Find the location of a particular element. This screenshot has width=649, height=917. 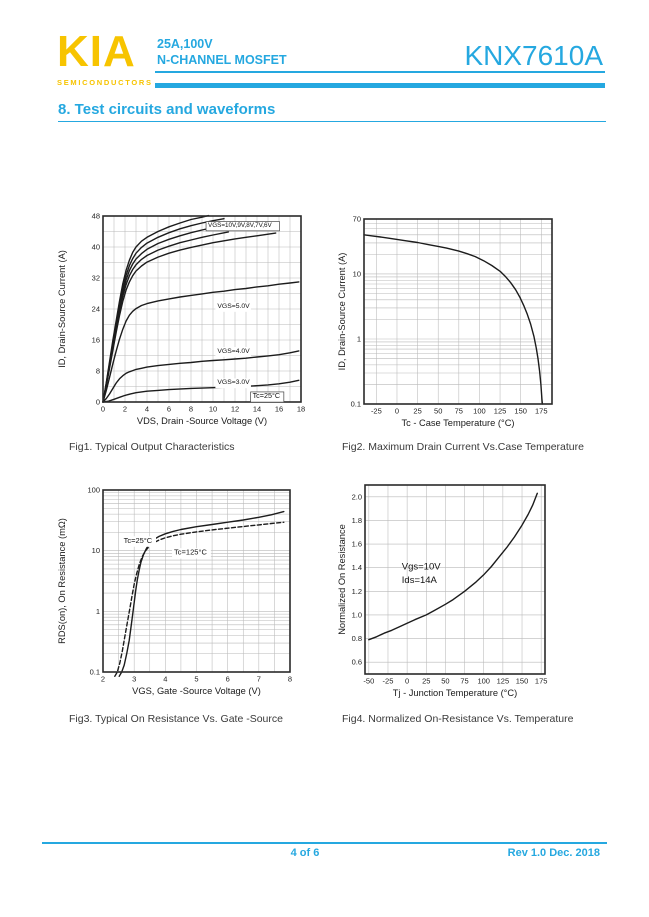

svg-text: -50 is located at coordinates (368, 681).